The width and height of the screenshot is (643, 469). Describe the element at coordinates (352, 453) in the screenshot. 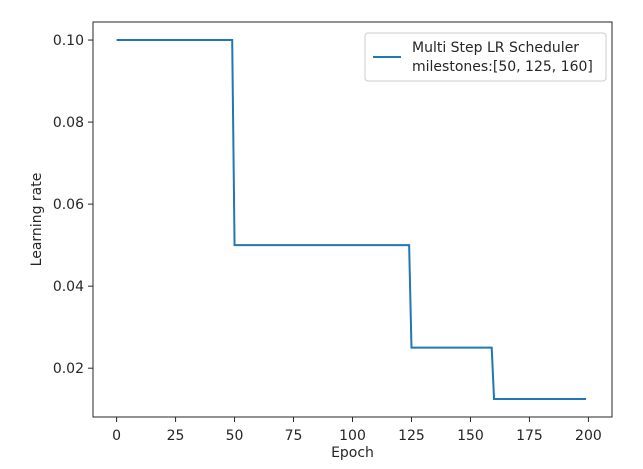

I see `x-axis-label: Epoch` at that location.